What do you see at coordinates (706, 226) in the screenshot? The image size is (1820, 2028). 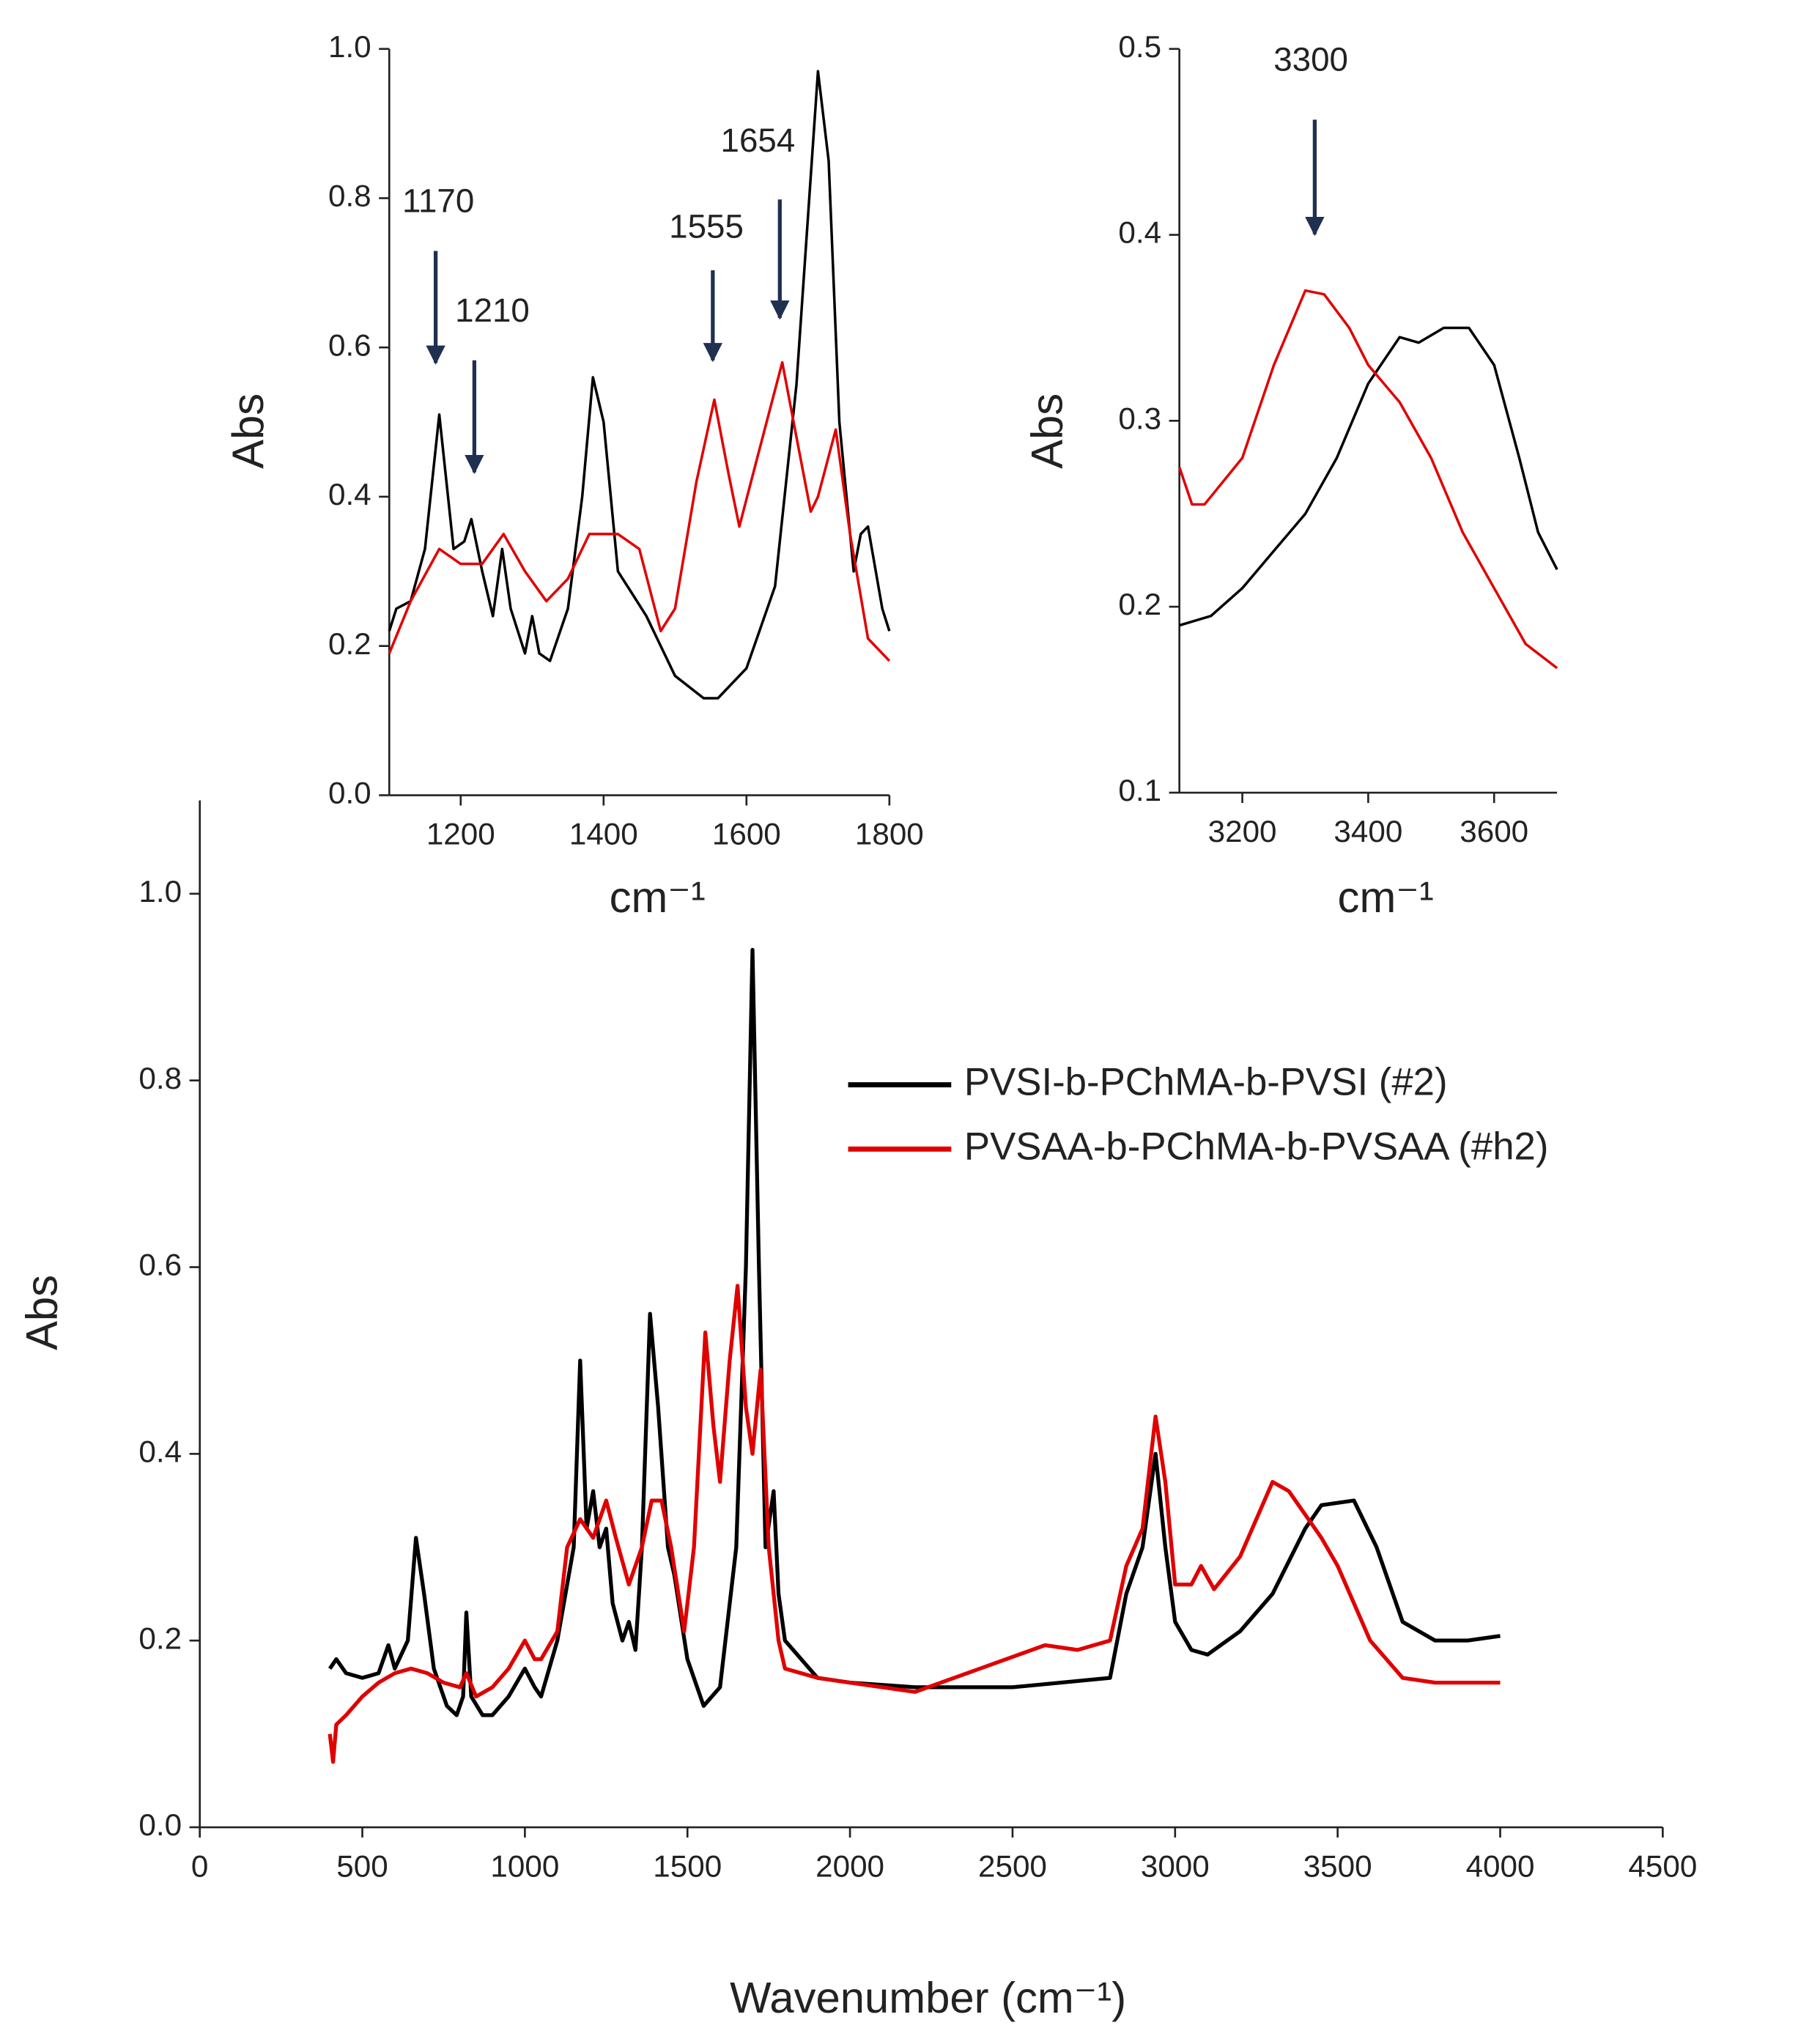 I see `peak-annotation: 1555` at bounding box center [706, 226].